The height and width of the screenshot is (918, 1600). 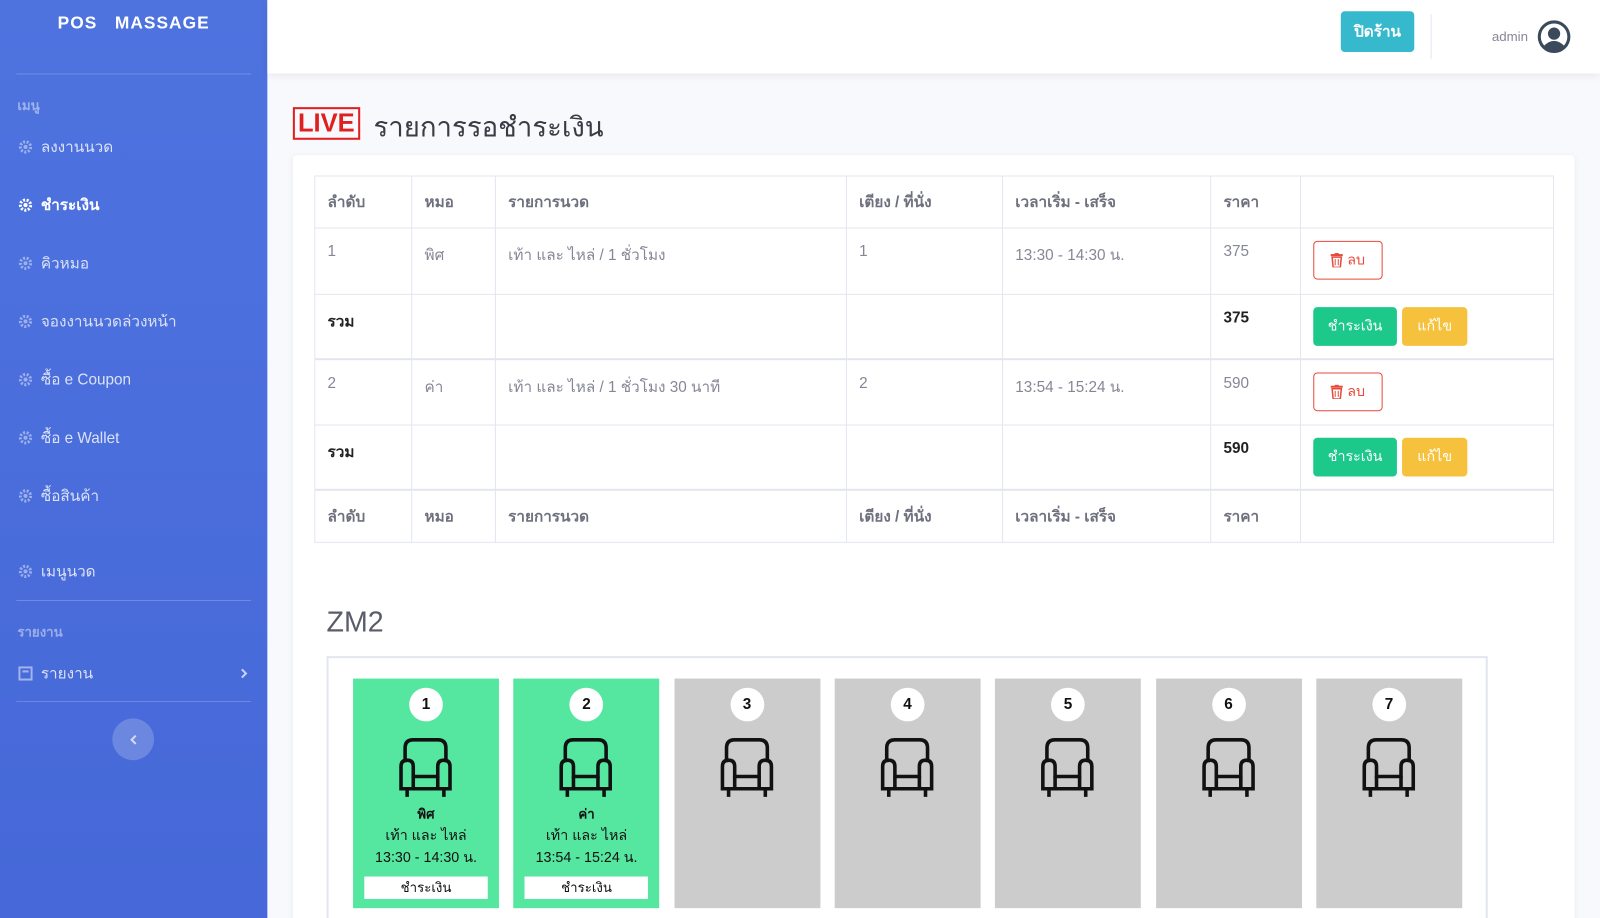 I want to click on menu-item: ซื้อ e Coupon, so click(x=74, y=379).